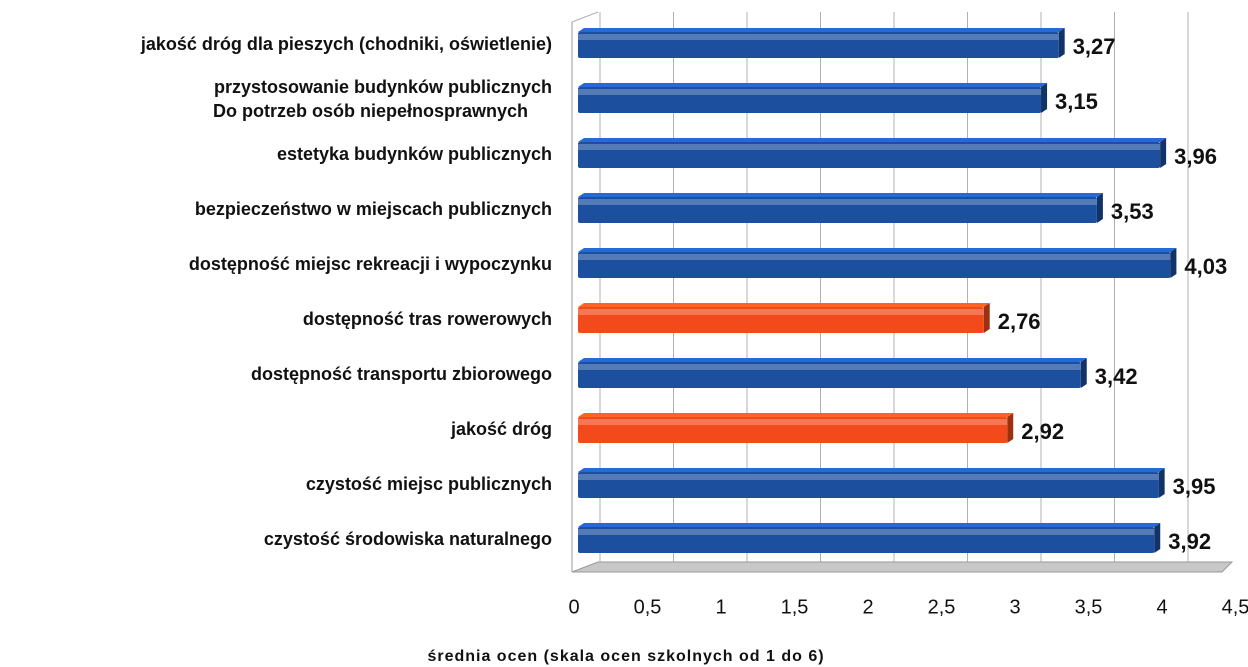  Describe the element at coordinates (1161, 607) in the screenshot. I see `x-tick-label: 4` at that location.